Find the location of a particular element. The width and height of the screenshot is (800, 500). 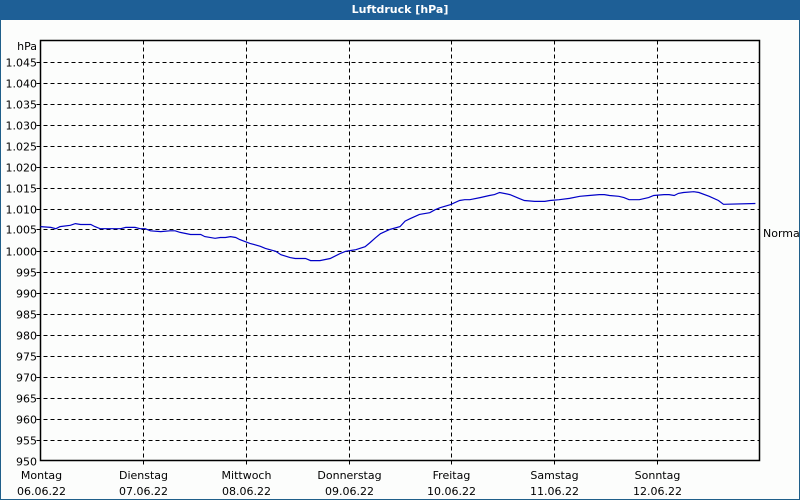

window-title: Luftdruck [hPa] is located at coordinates (400, 10).